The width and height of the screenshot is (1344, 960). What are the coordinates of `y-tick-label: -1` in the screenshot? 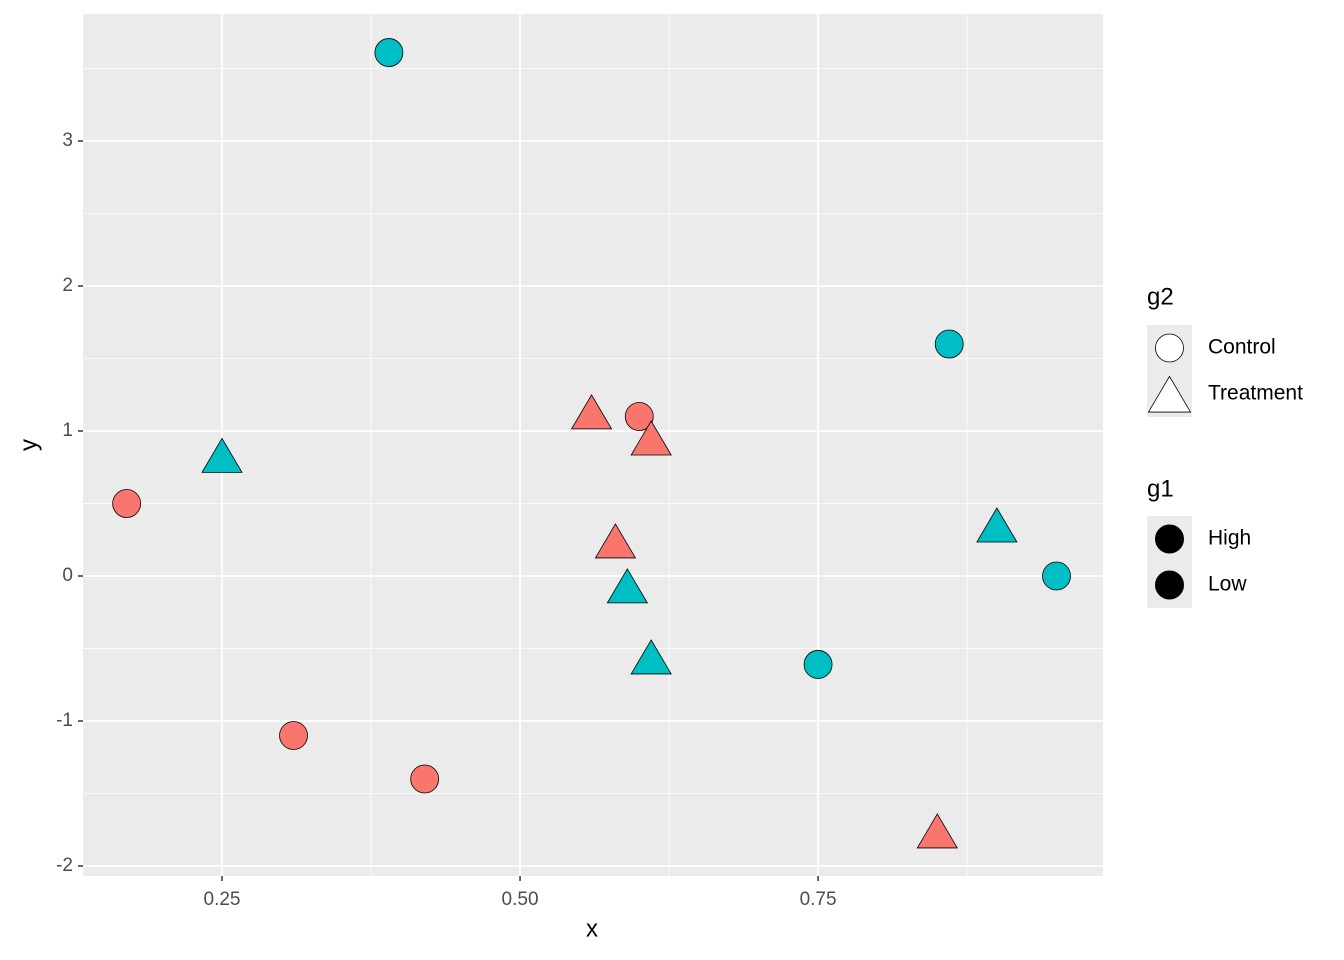 It's located at (64, 720).